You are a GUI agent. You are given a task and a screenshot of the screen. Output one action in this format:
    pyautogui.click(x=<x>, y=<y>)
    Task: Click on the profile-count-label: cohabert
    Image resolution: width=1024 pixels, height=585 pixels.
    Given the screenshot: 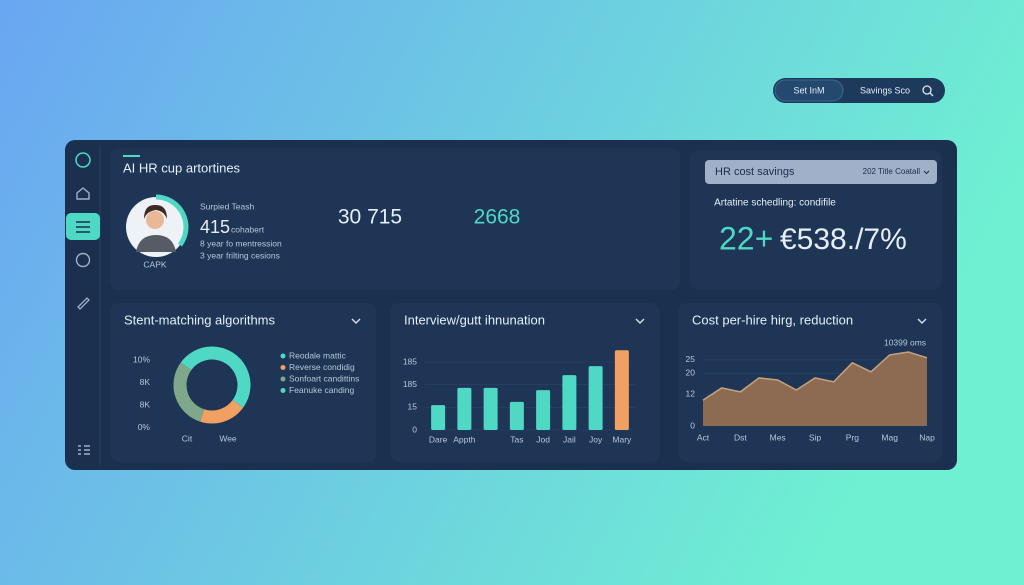 What is the action you would take?
    pyautogui.click(x=248, y=229)
    